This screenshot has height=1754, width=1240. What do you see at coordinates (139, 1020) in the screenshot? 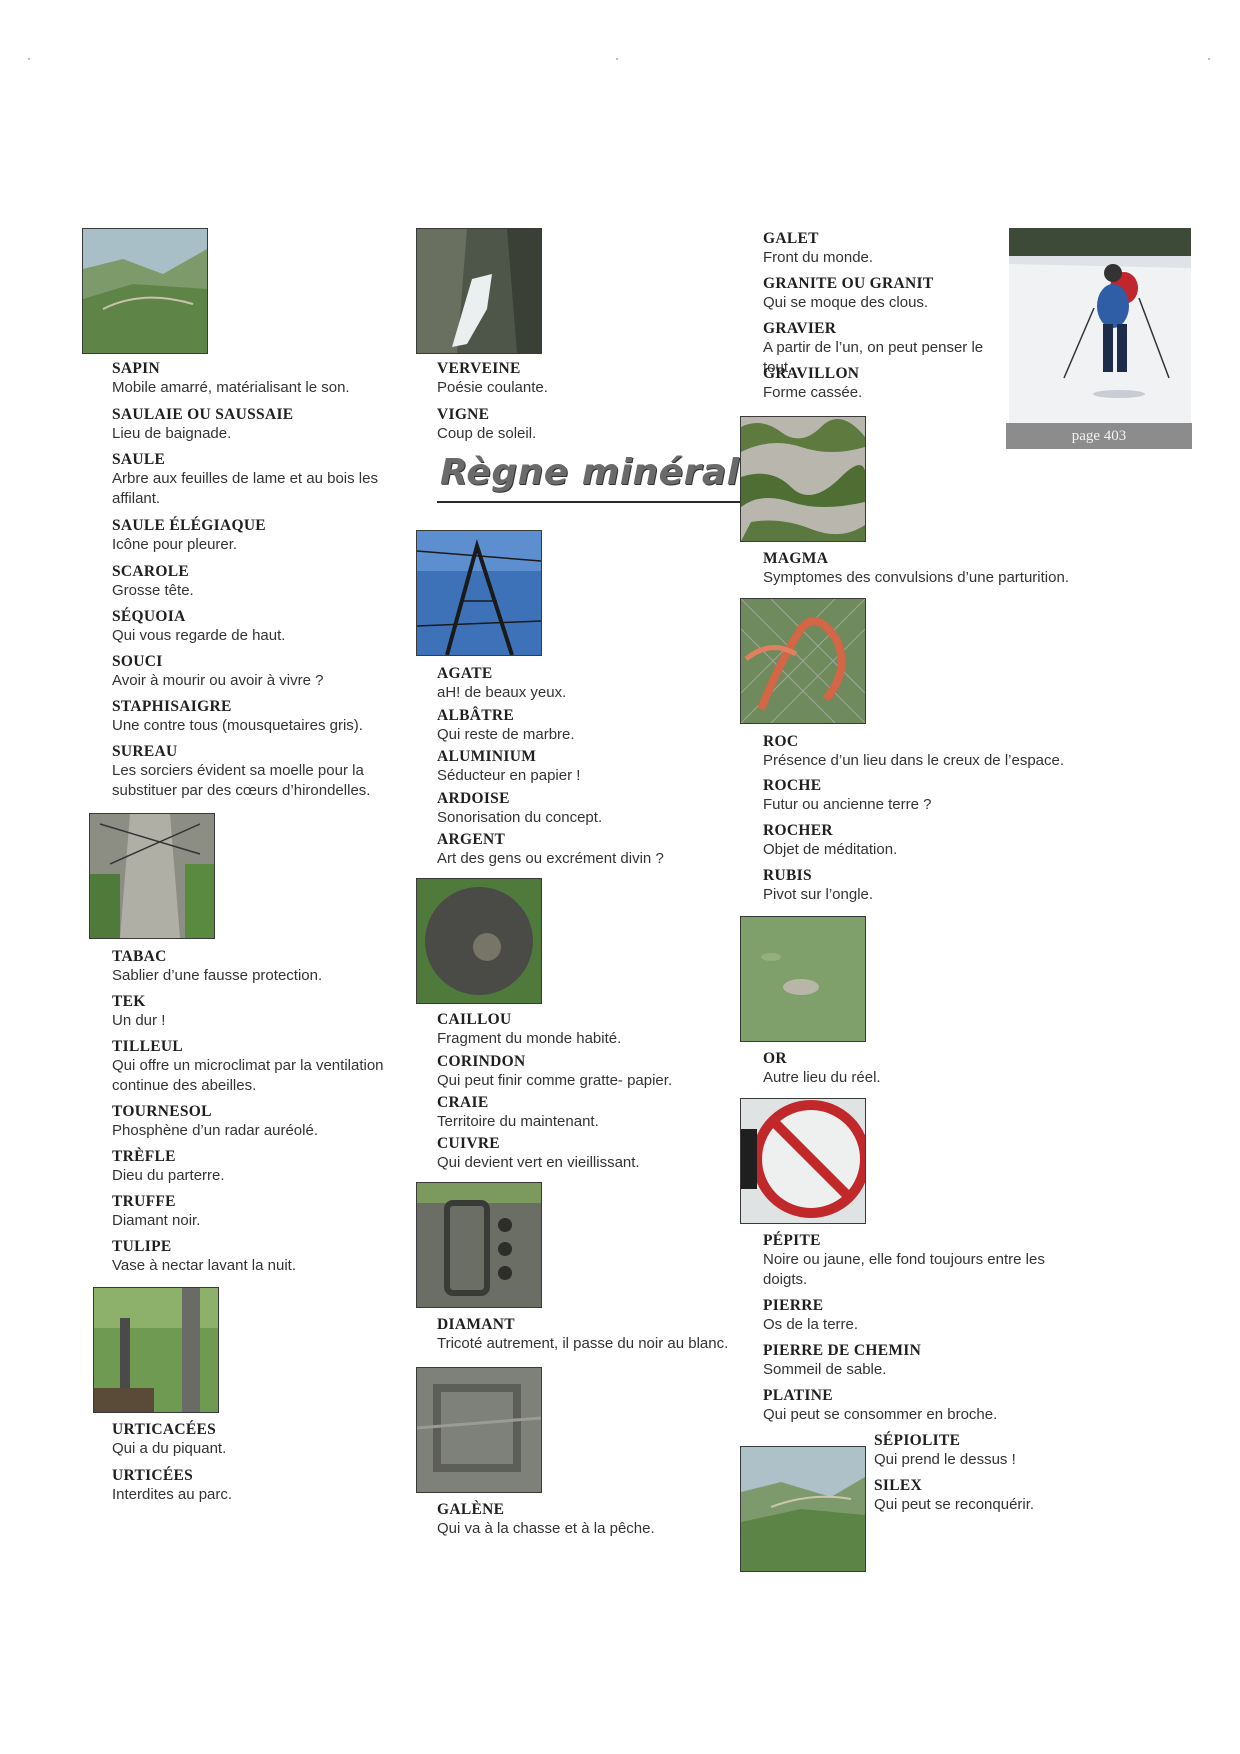
I see `entry-definition: Un dur !` at bounding box center [139, 1020].